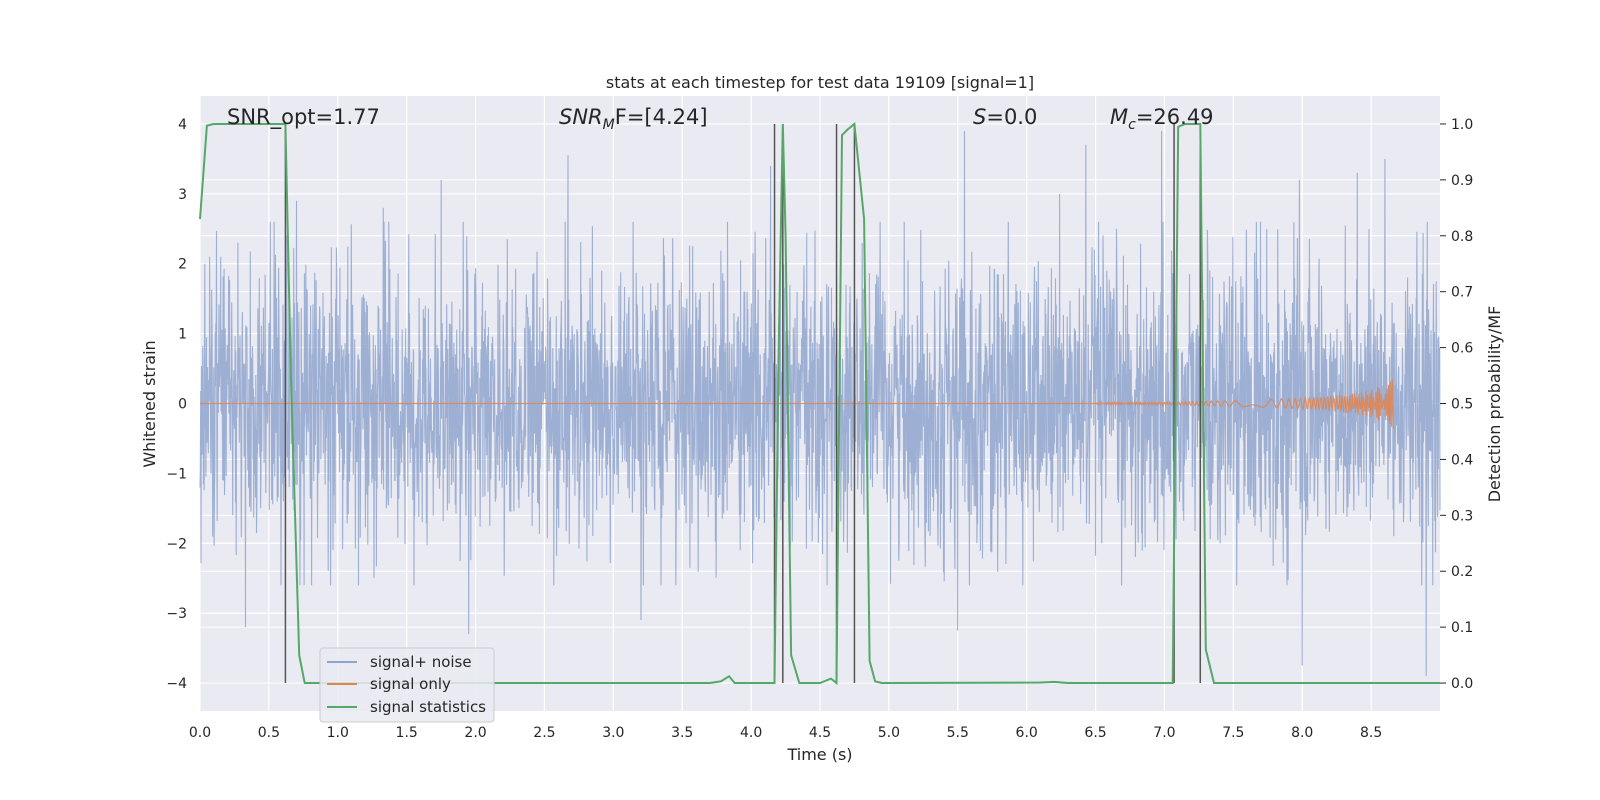  I want to click on y-tick-label: 3, so click(182, 195).